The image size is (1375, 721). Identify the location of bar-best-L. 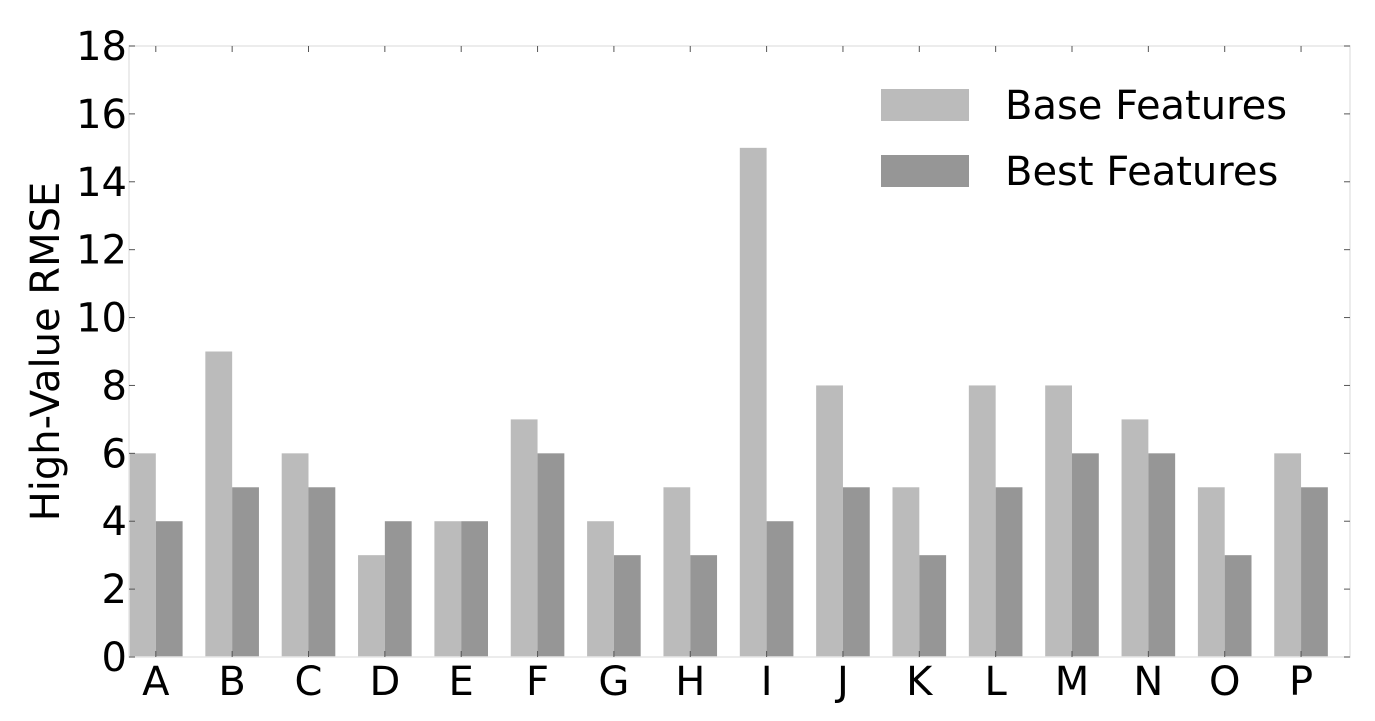
(1009, 572).